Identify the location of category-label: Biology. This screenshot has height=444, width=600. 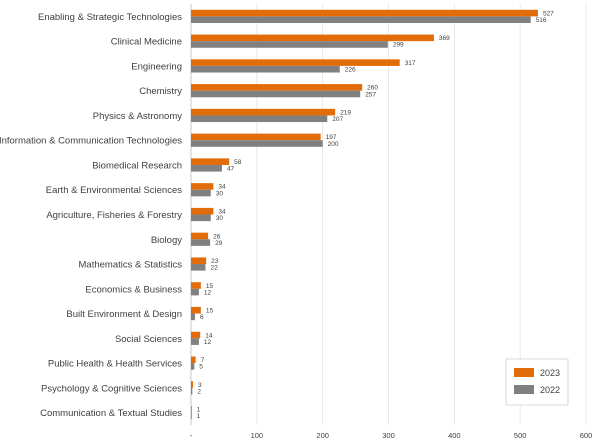
(166, 240).